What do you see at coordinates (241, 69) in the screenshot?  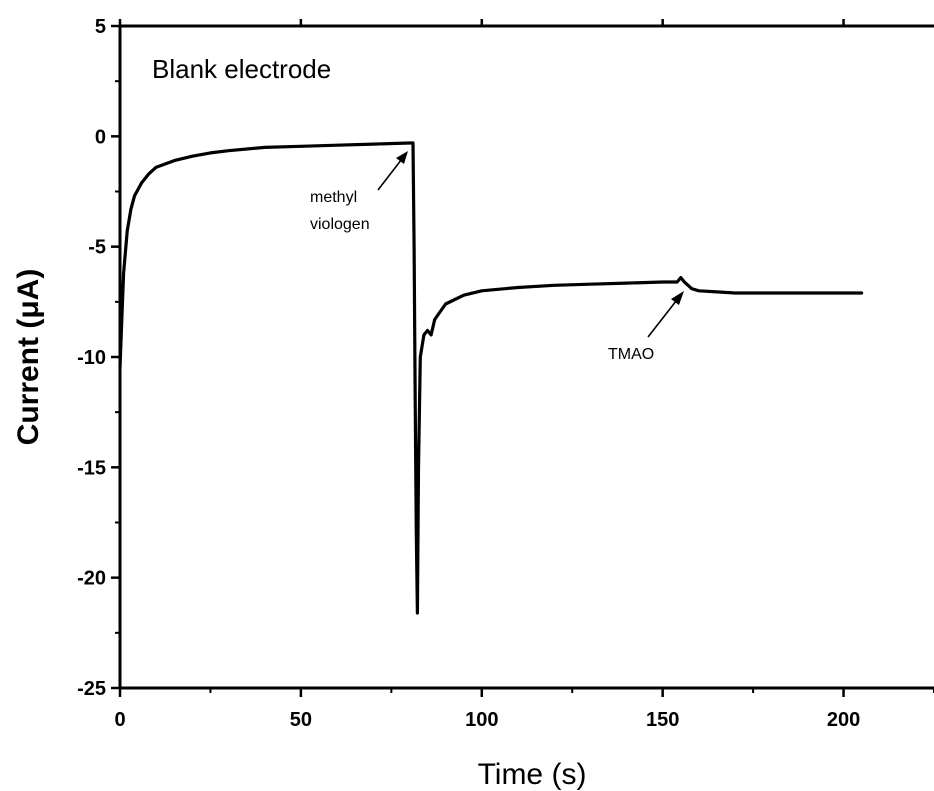 I see `chart-title: Blank electrode` at bounding box center [241, 69].